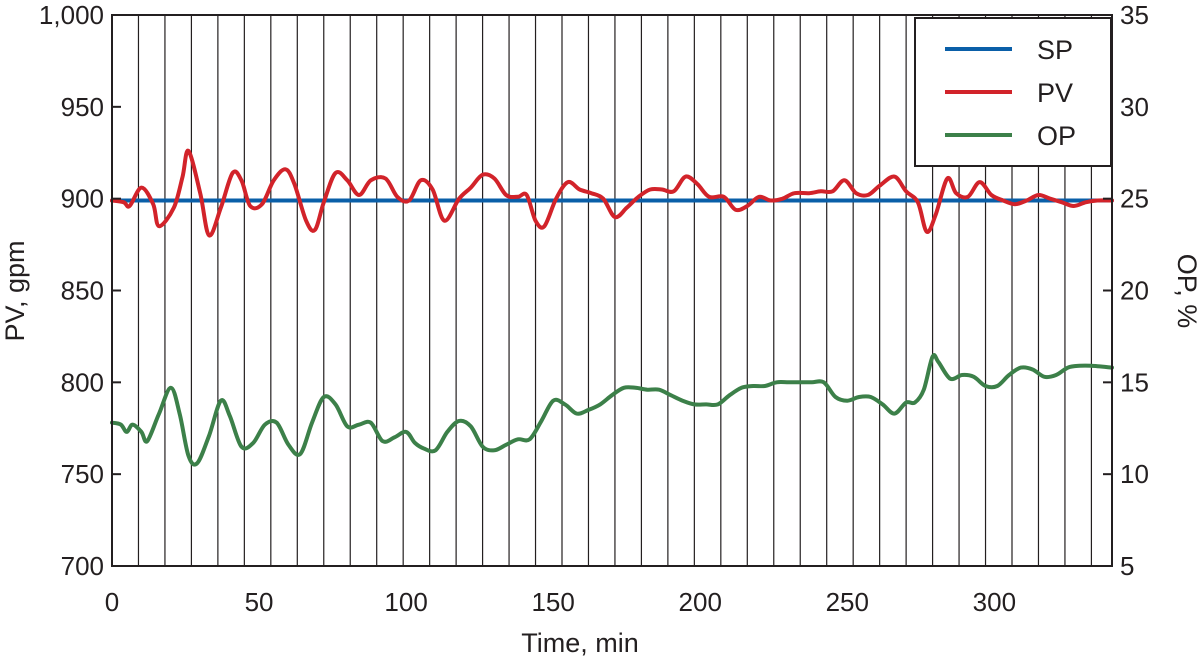  Describe the element at coordinates (82, 566) in the screenshot. I see `y-tick-label: 700` at that location.